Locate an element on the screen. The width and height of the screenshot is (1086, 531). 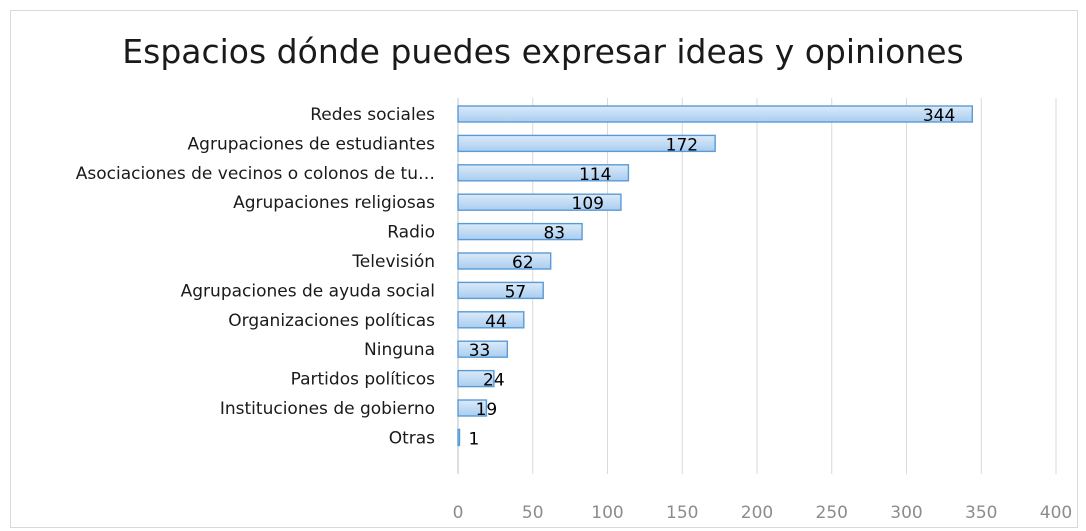
category-label: Agrupaciones de ayuda social is located at coordinates (308, 291).